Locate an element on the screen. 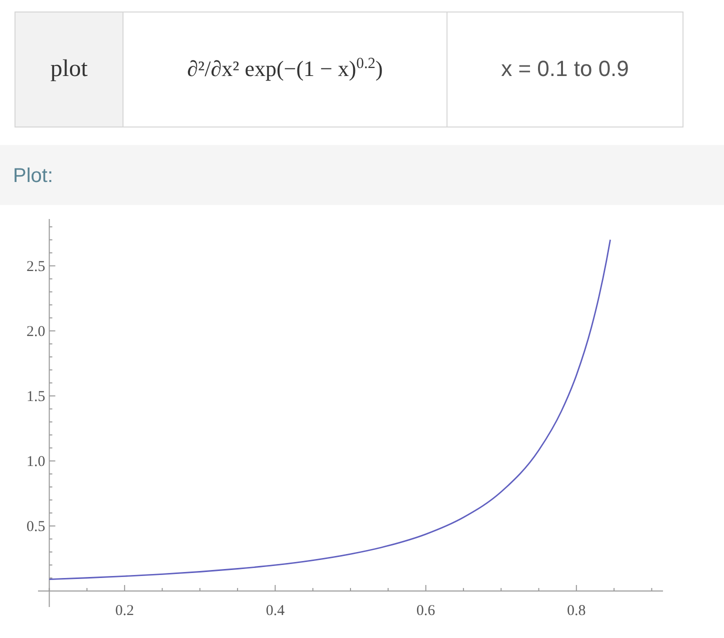  y-tick-label: 2.0 is located at coordinates (36, 332).